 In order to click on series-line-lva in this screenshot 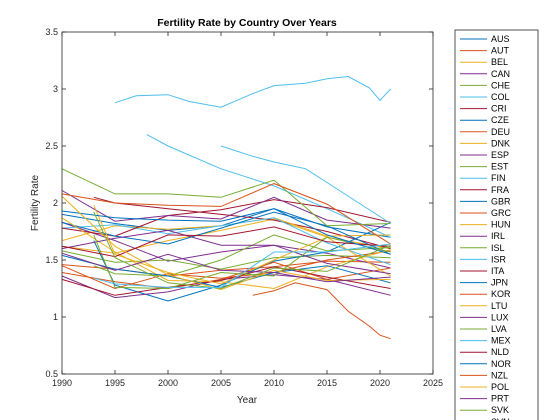, I will do `click(242, 262)`.